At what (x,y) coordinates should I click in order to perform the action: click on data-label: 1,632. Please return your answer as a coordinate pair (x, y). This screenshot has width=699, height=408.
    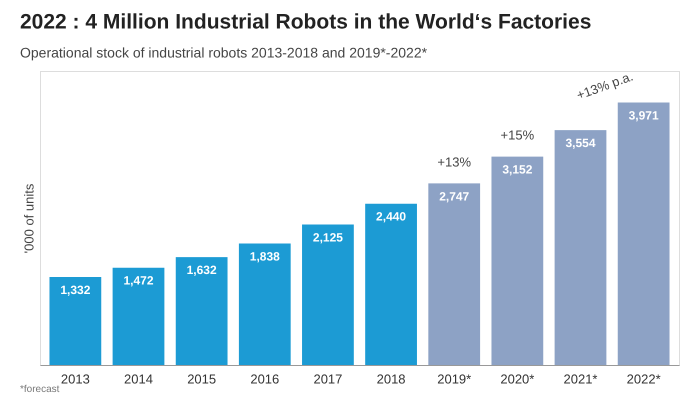
    Looking at the image, I should click on (201, 270).